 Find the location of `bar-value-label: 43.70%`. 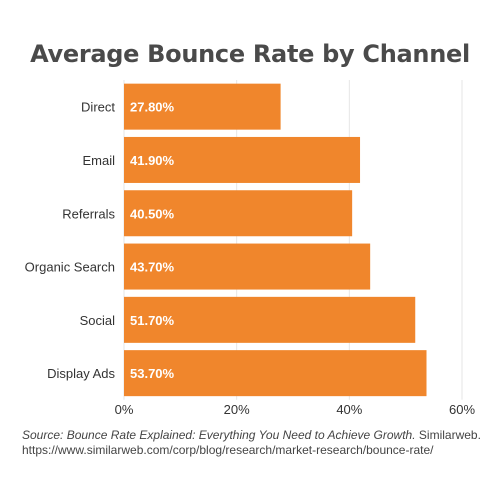

bar-value-label: 43.70% is located at coordinates (152, 267).